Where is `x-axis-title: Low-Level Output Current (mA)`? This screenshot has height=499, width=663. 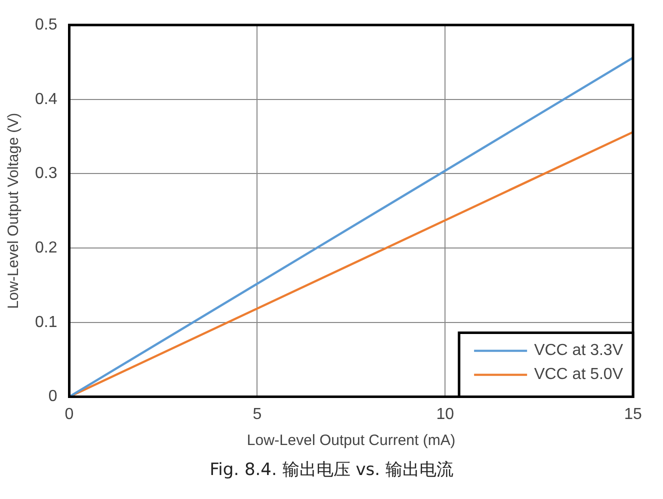
x-axis-title: Low-Level Output Current (mA) is located at coordinates (351, 441).